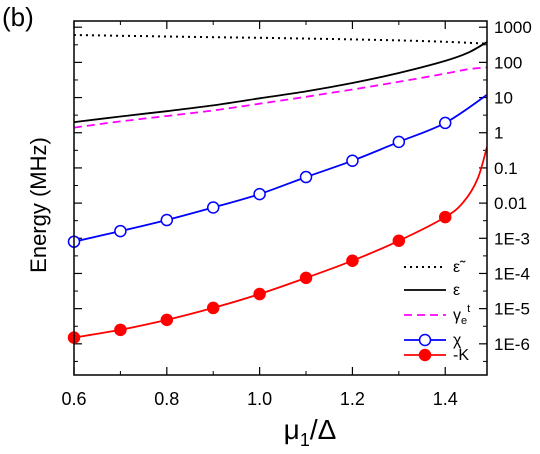 This screenshot has width=540, height=454. What do you see at coordinates (510, 203) in the screenshot?
I see `y-tick-label: 0.01` at bounding box center [510, 203].